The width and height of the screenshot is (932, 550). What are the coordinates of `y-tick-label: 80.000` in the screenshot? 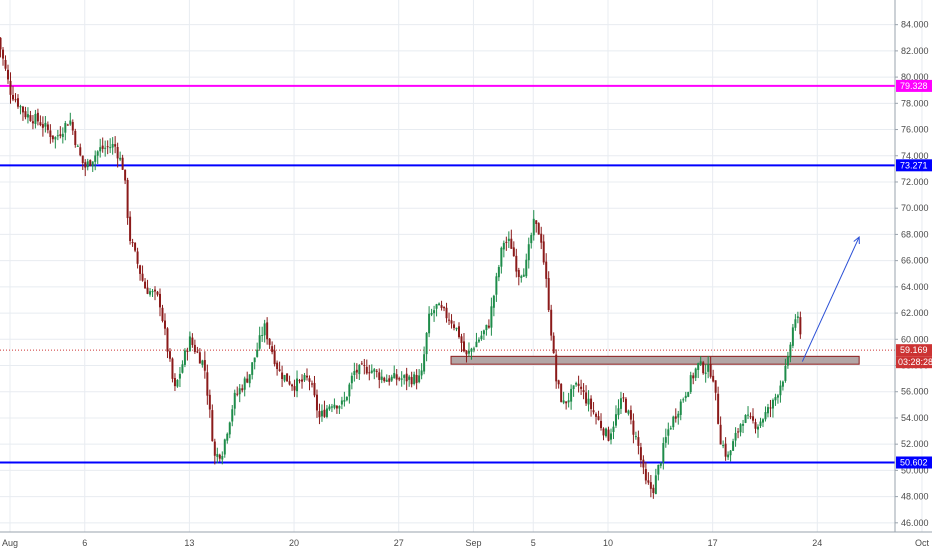 It's located at (915, 77).